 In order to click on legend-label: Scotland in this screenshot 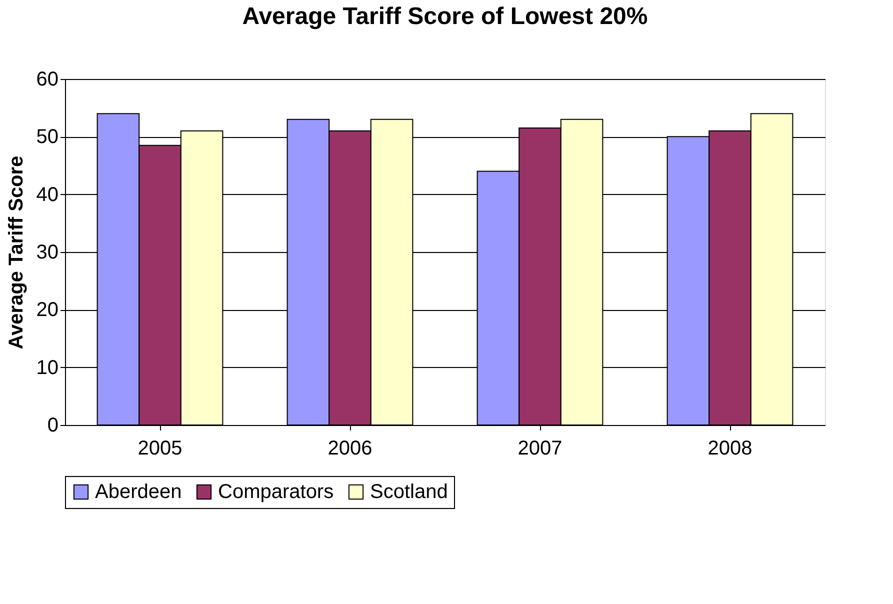, I will do `click(409, 492)`.